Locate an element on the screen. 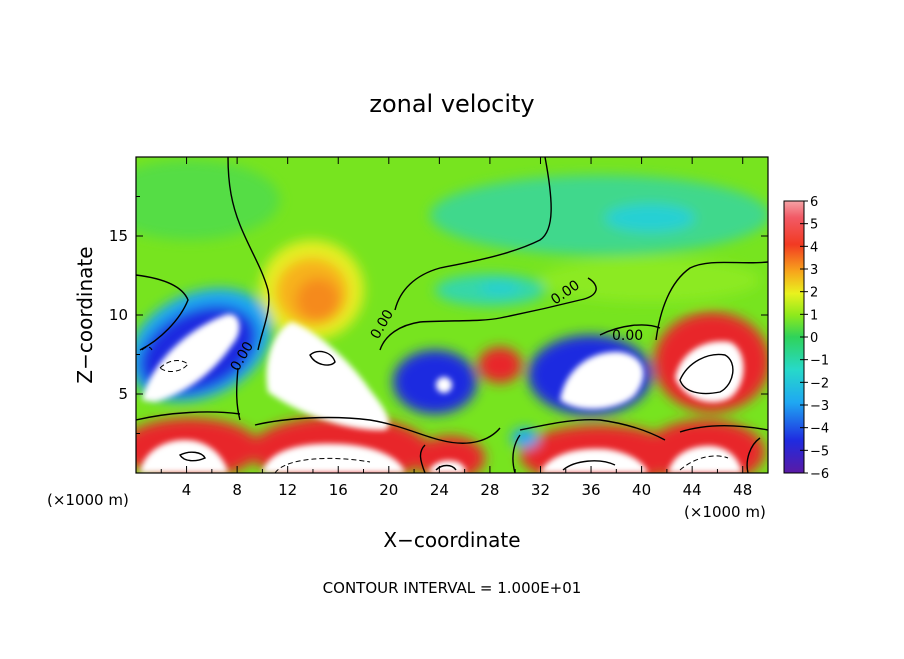  x-axis-label: X−coordinate is located at coordinates (451, 540).